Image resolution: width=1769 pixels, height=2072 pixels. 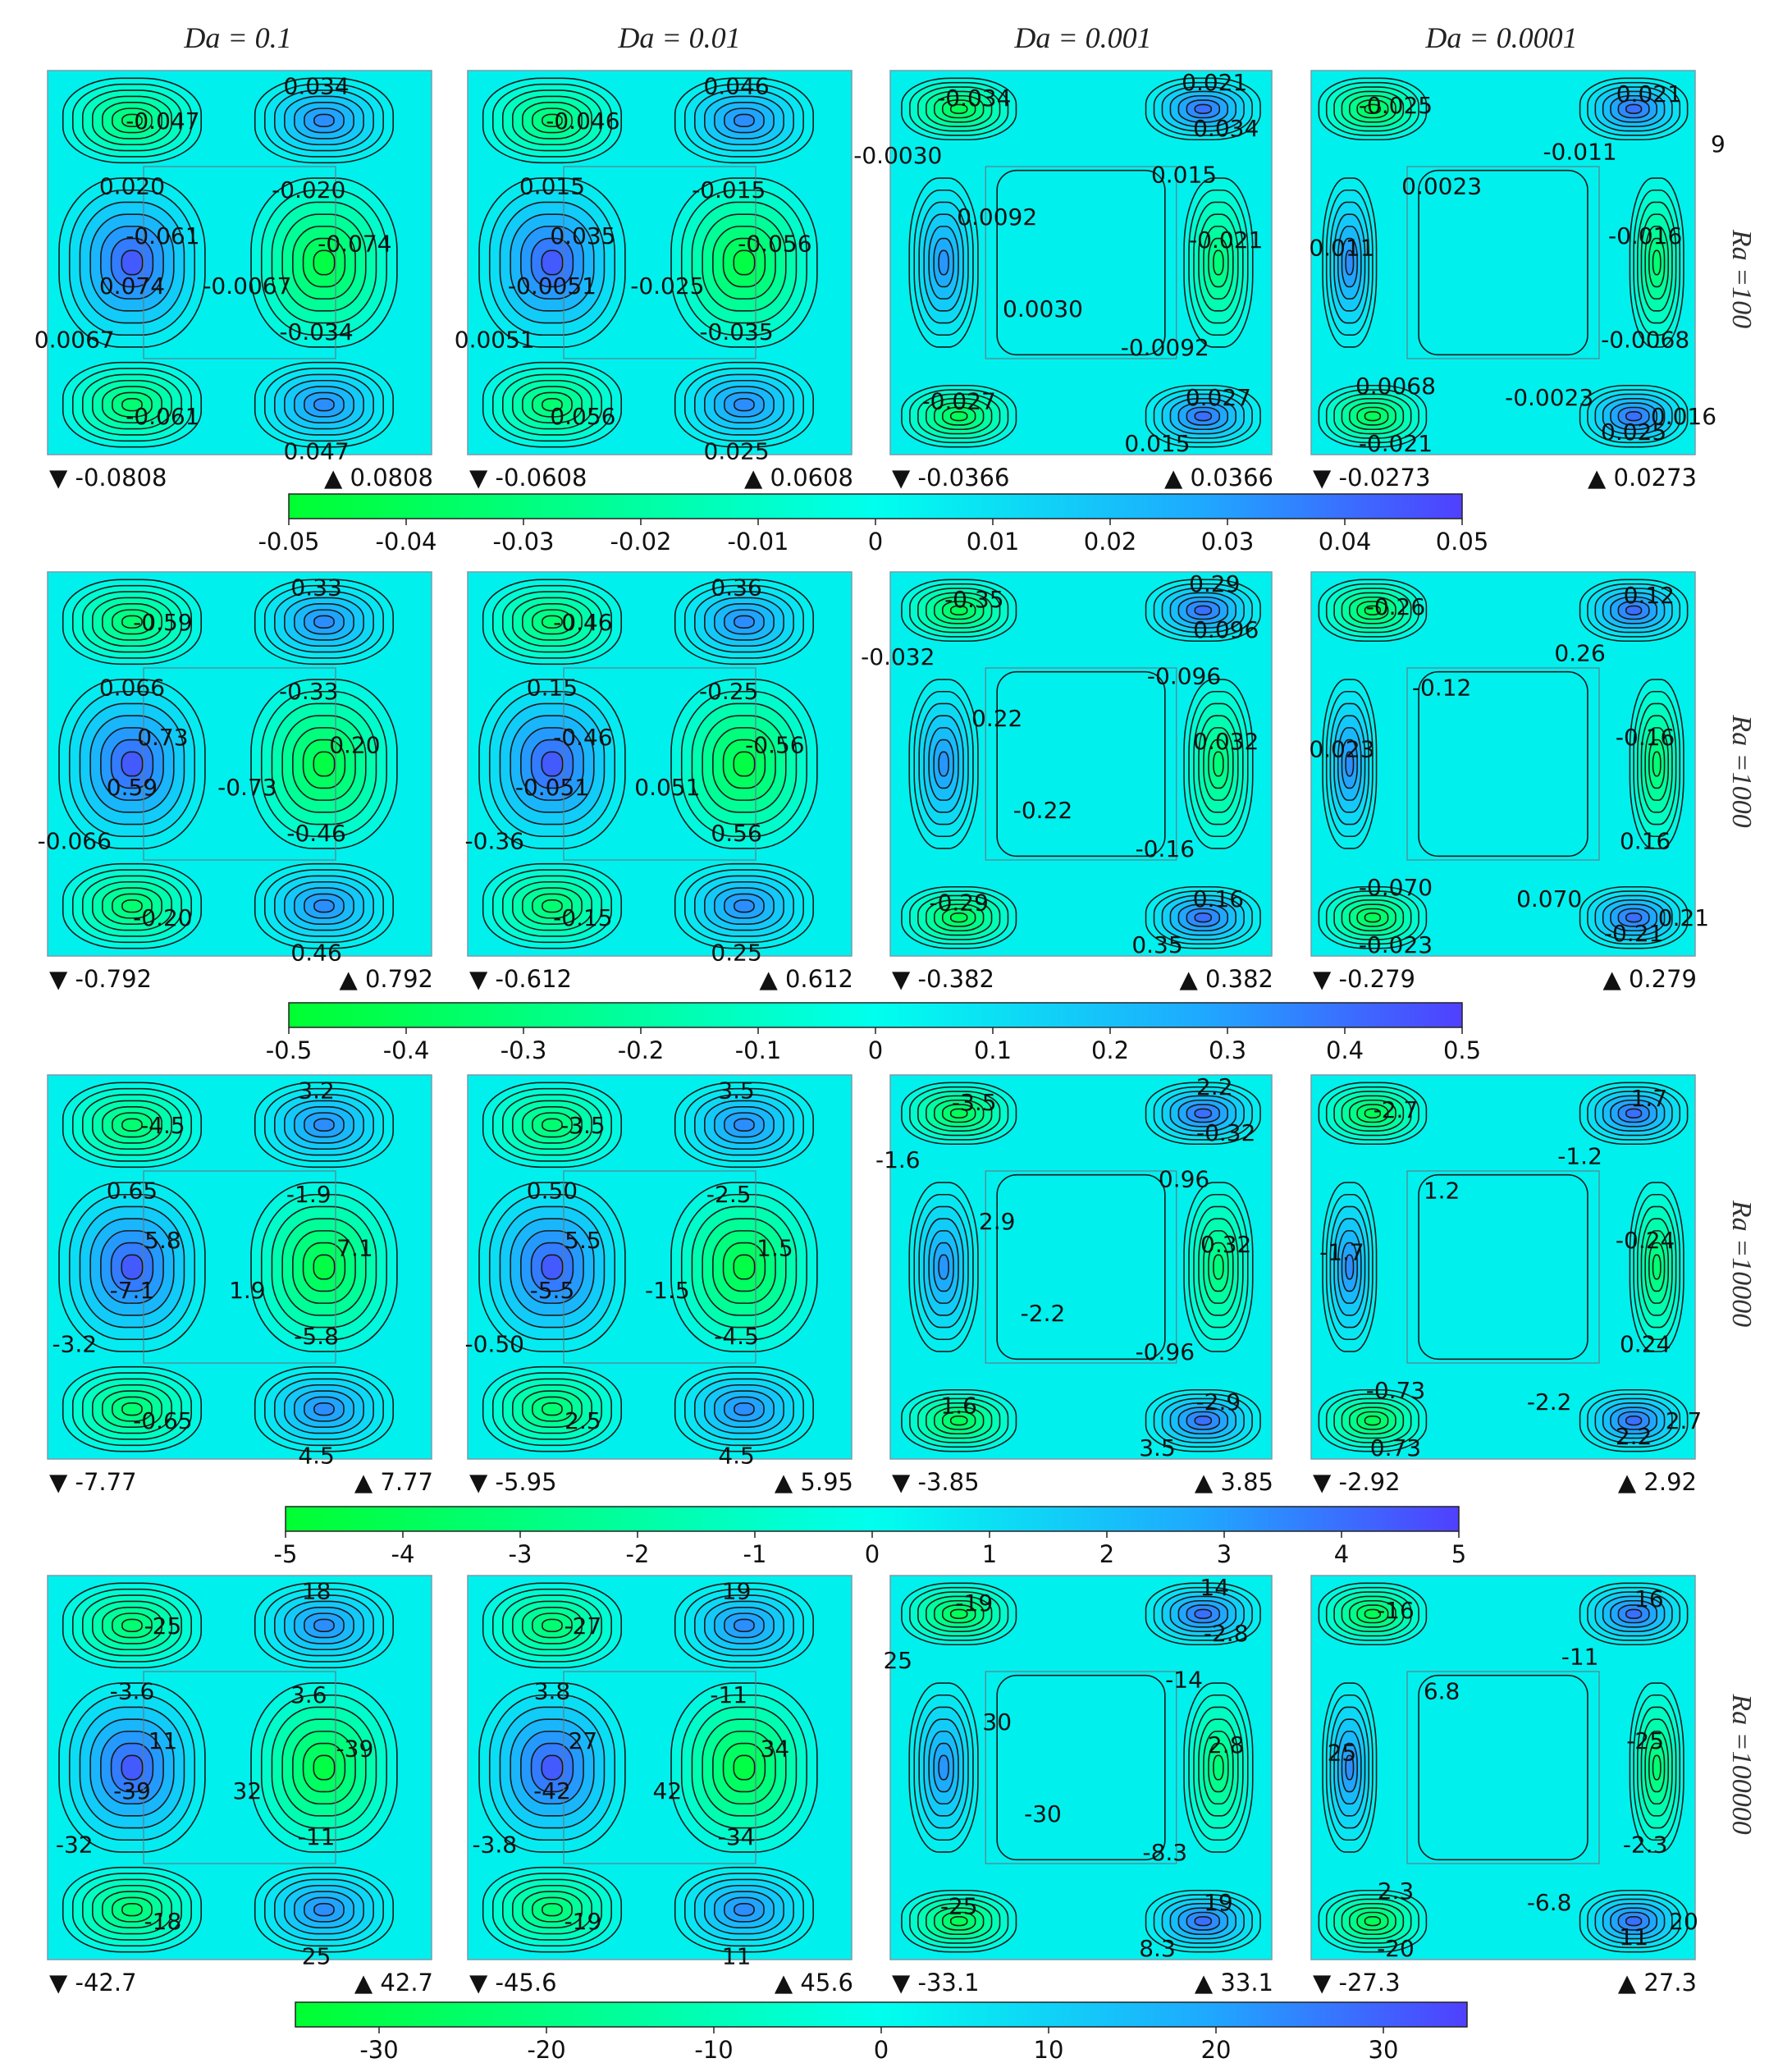 I want to click on contour-label: -0.0068, so click(x=1645, y=340).